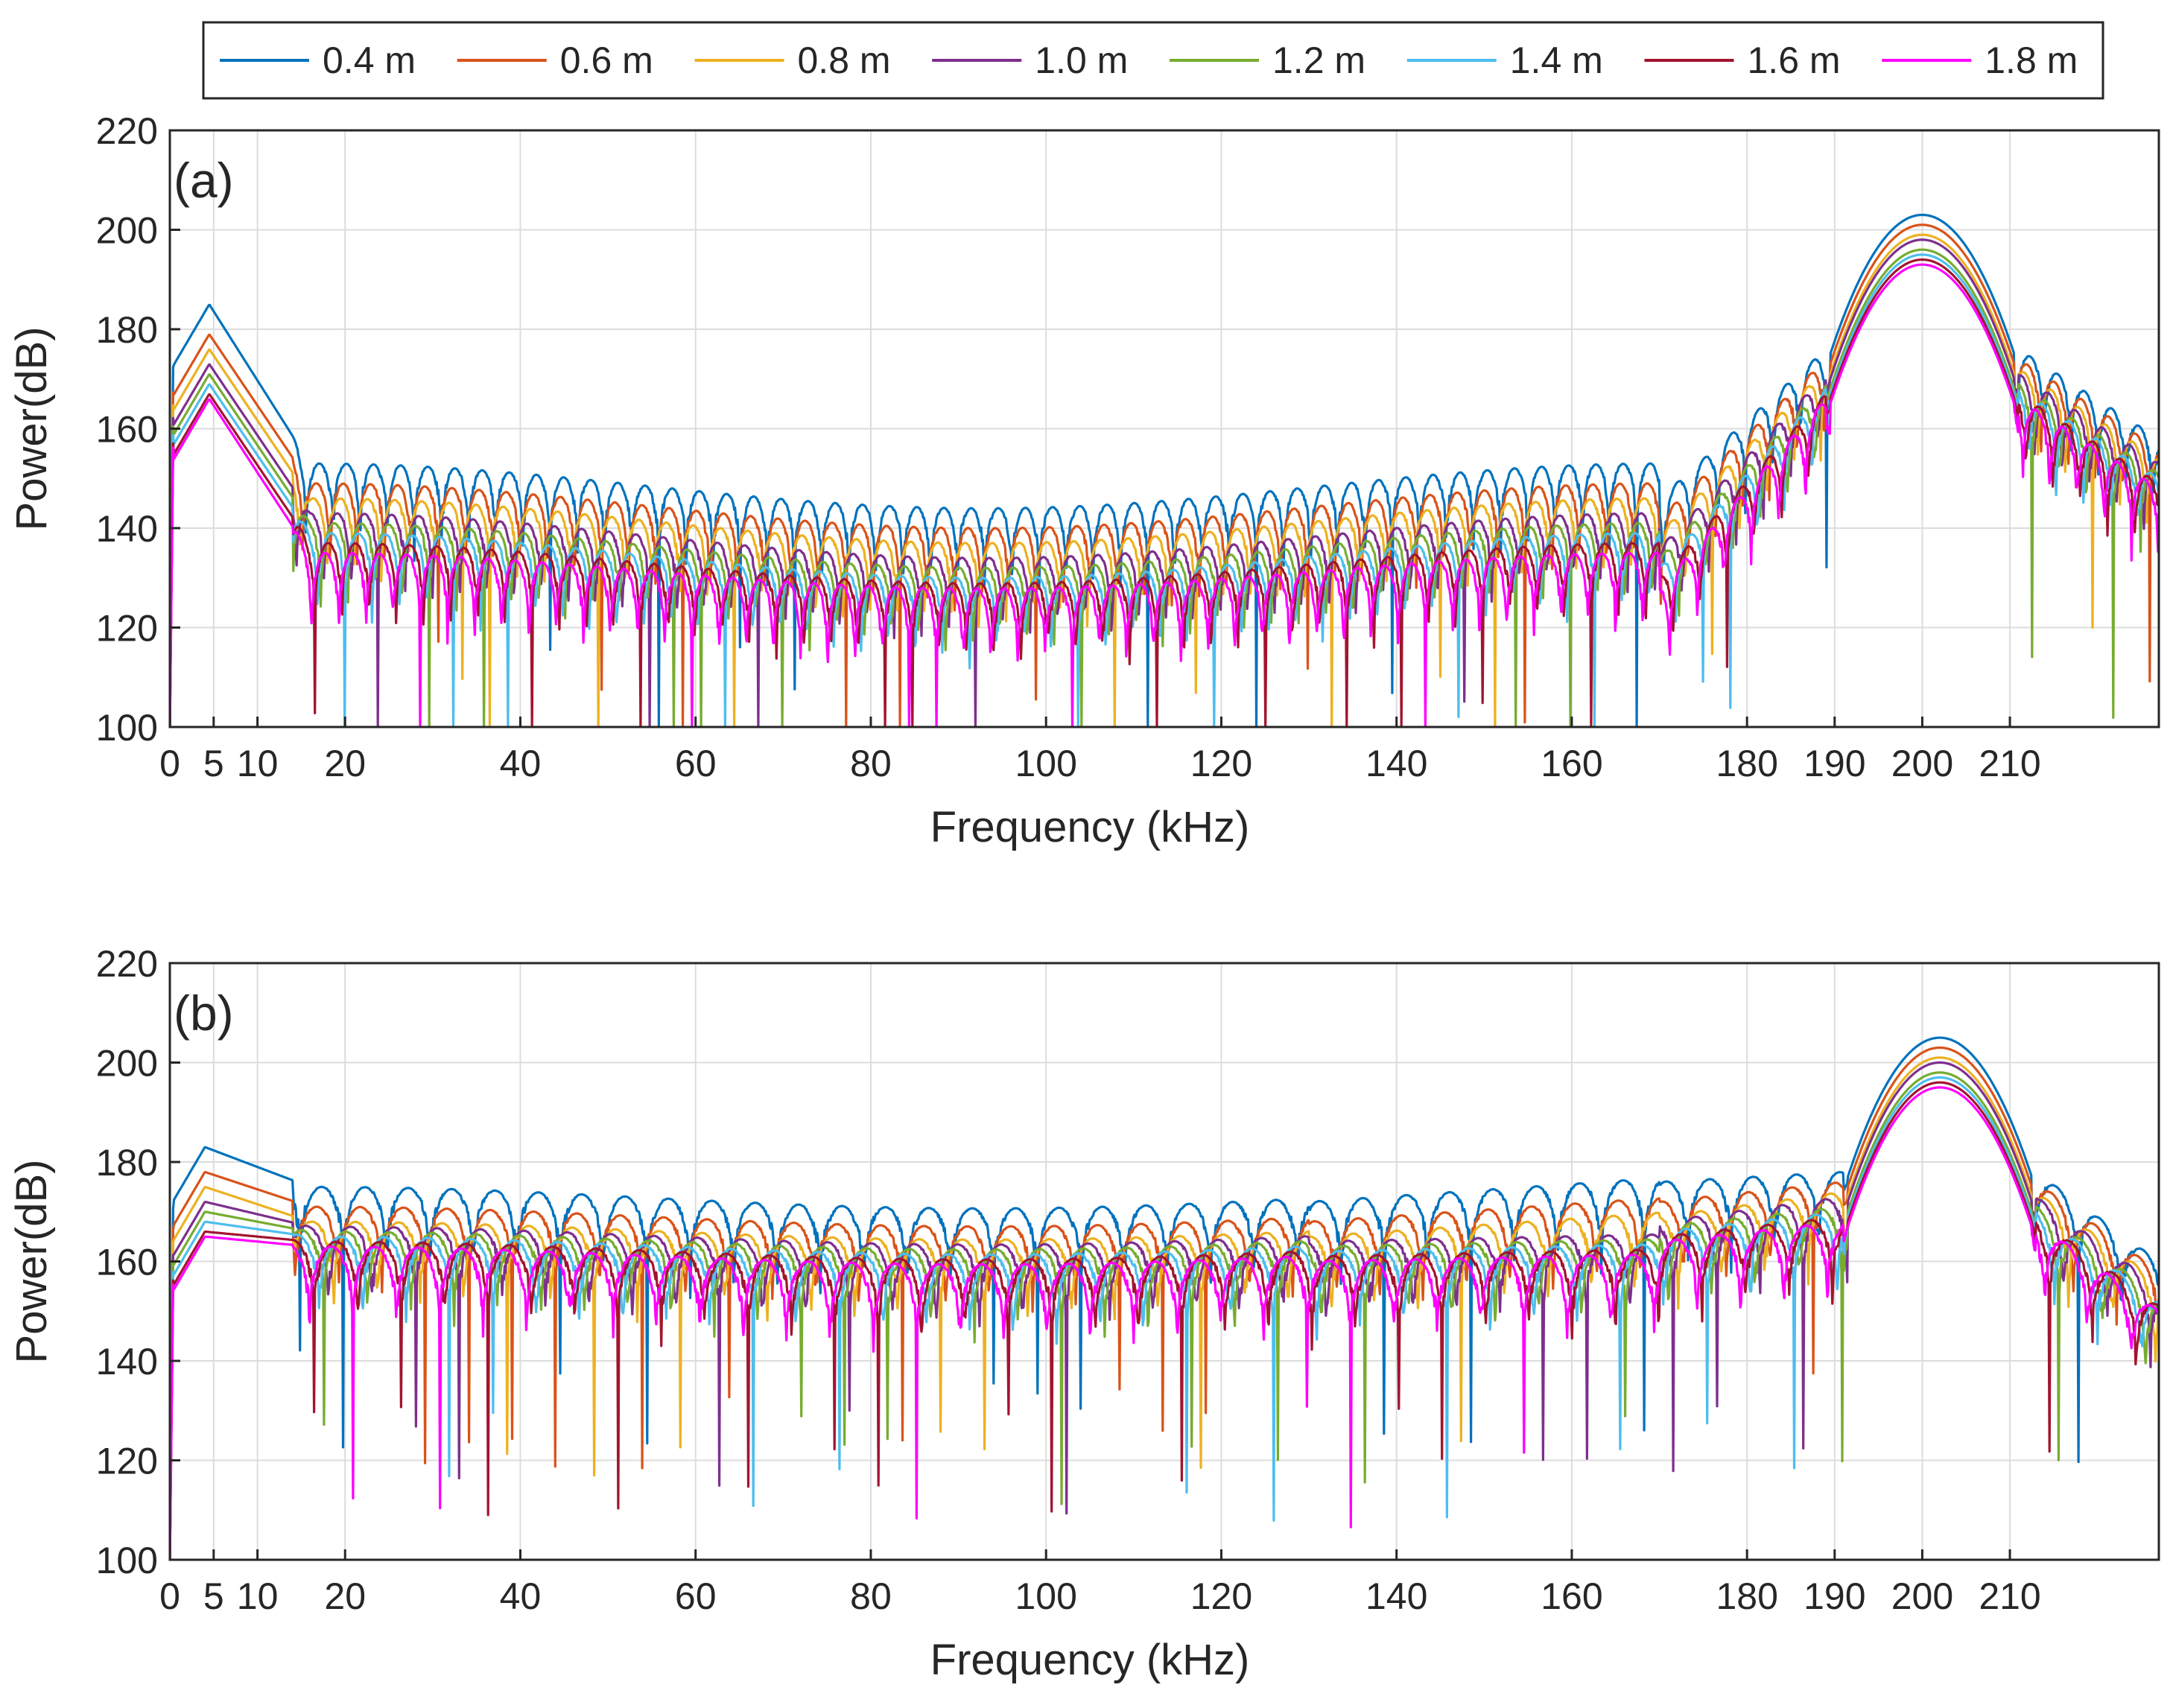 The height and width of the screenshot is (1708, 2173). What do you see at coordinates (204, 180) in the screenshot?
I see `panel-label: (a)` at bounding box center [204, 180].